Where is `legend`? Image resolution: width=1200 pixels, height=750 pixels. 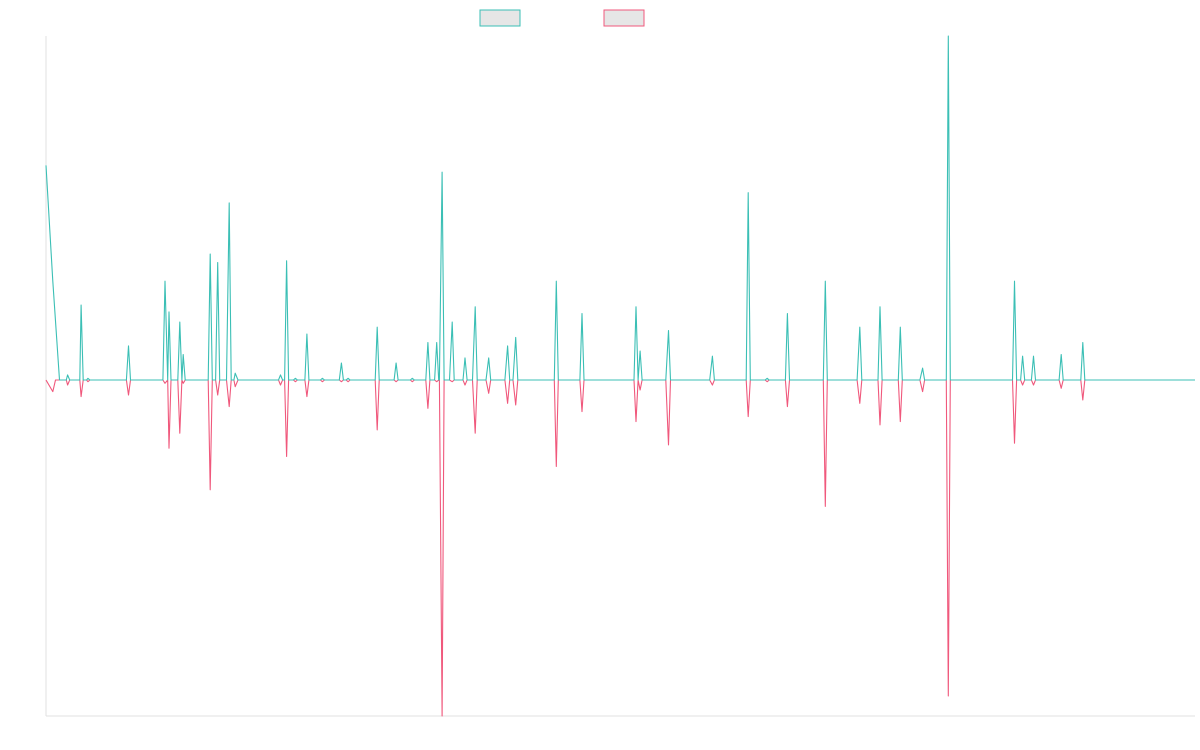
legend is located at coordinates (562, 18).